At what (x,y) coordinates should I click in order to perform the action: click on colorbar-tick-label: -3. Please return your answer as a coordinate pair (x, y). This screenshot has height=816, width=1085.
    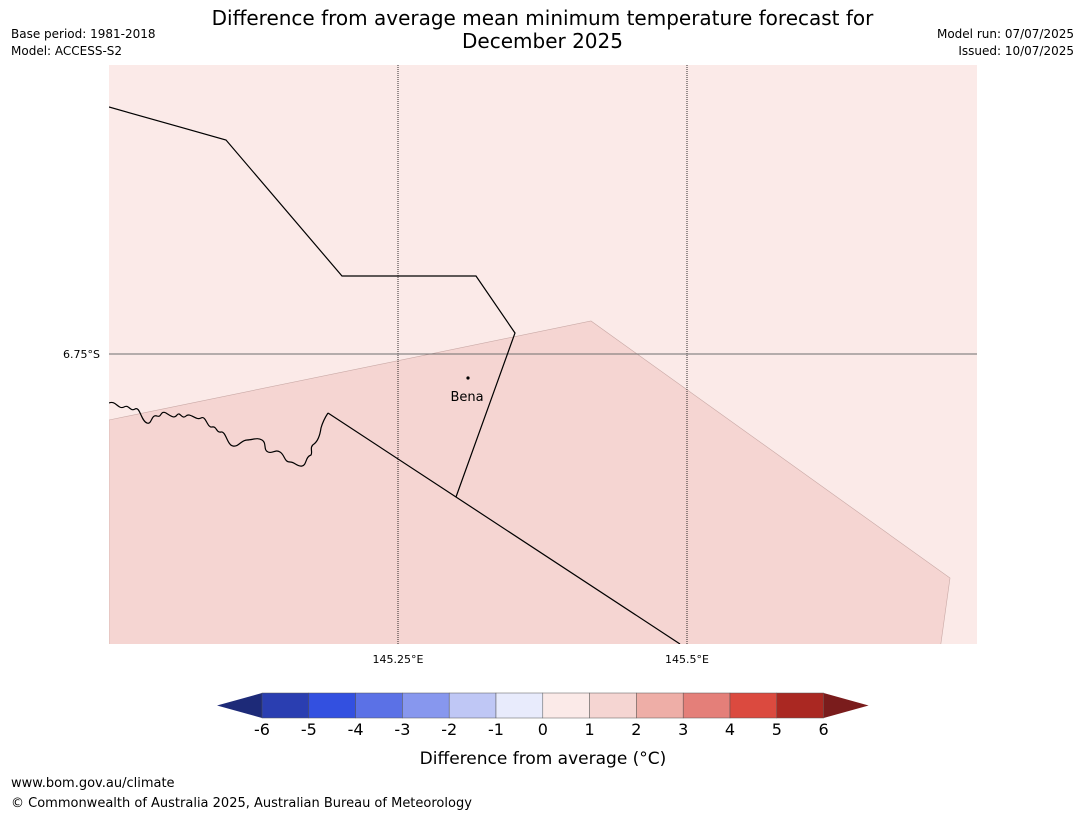
    Looking at the image, I should click on (402, 729).